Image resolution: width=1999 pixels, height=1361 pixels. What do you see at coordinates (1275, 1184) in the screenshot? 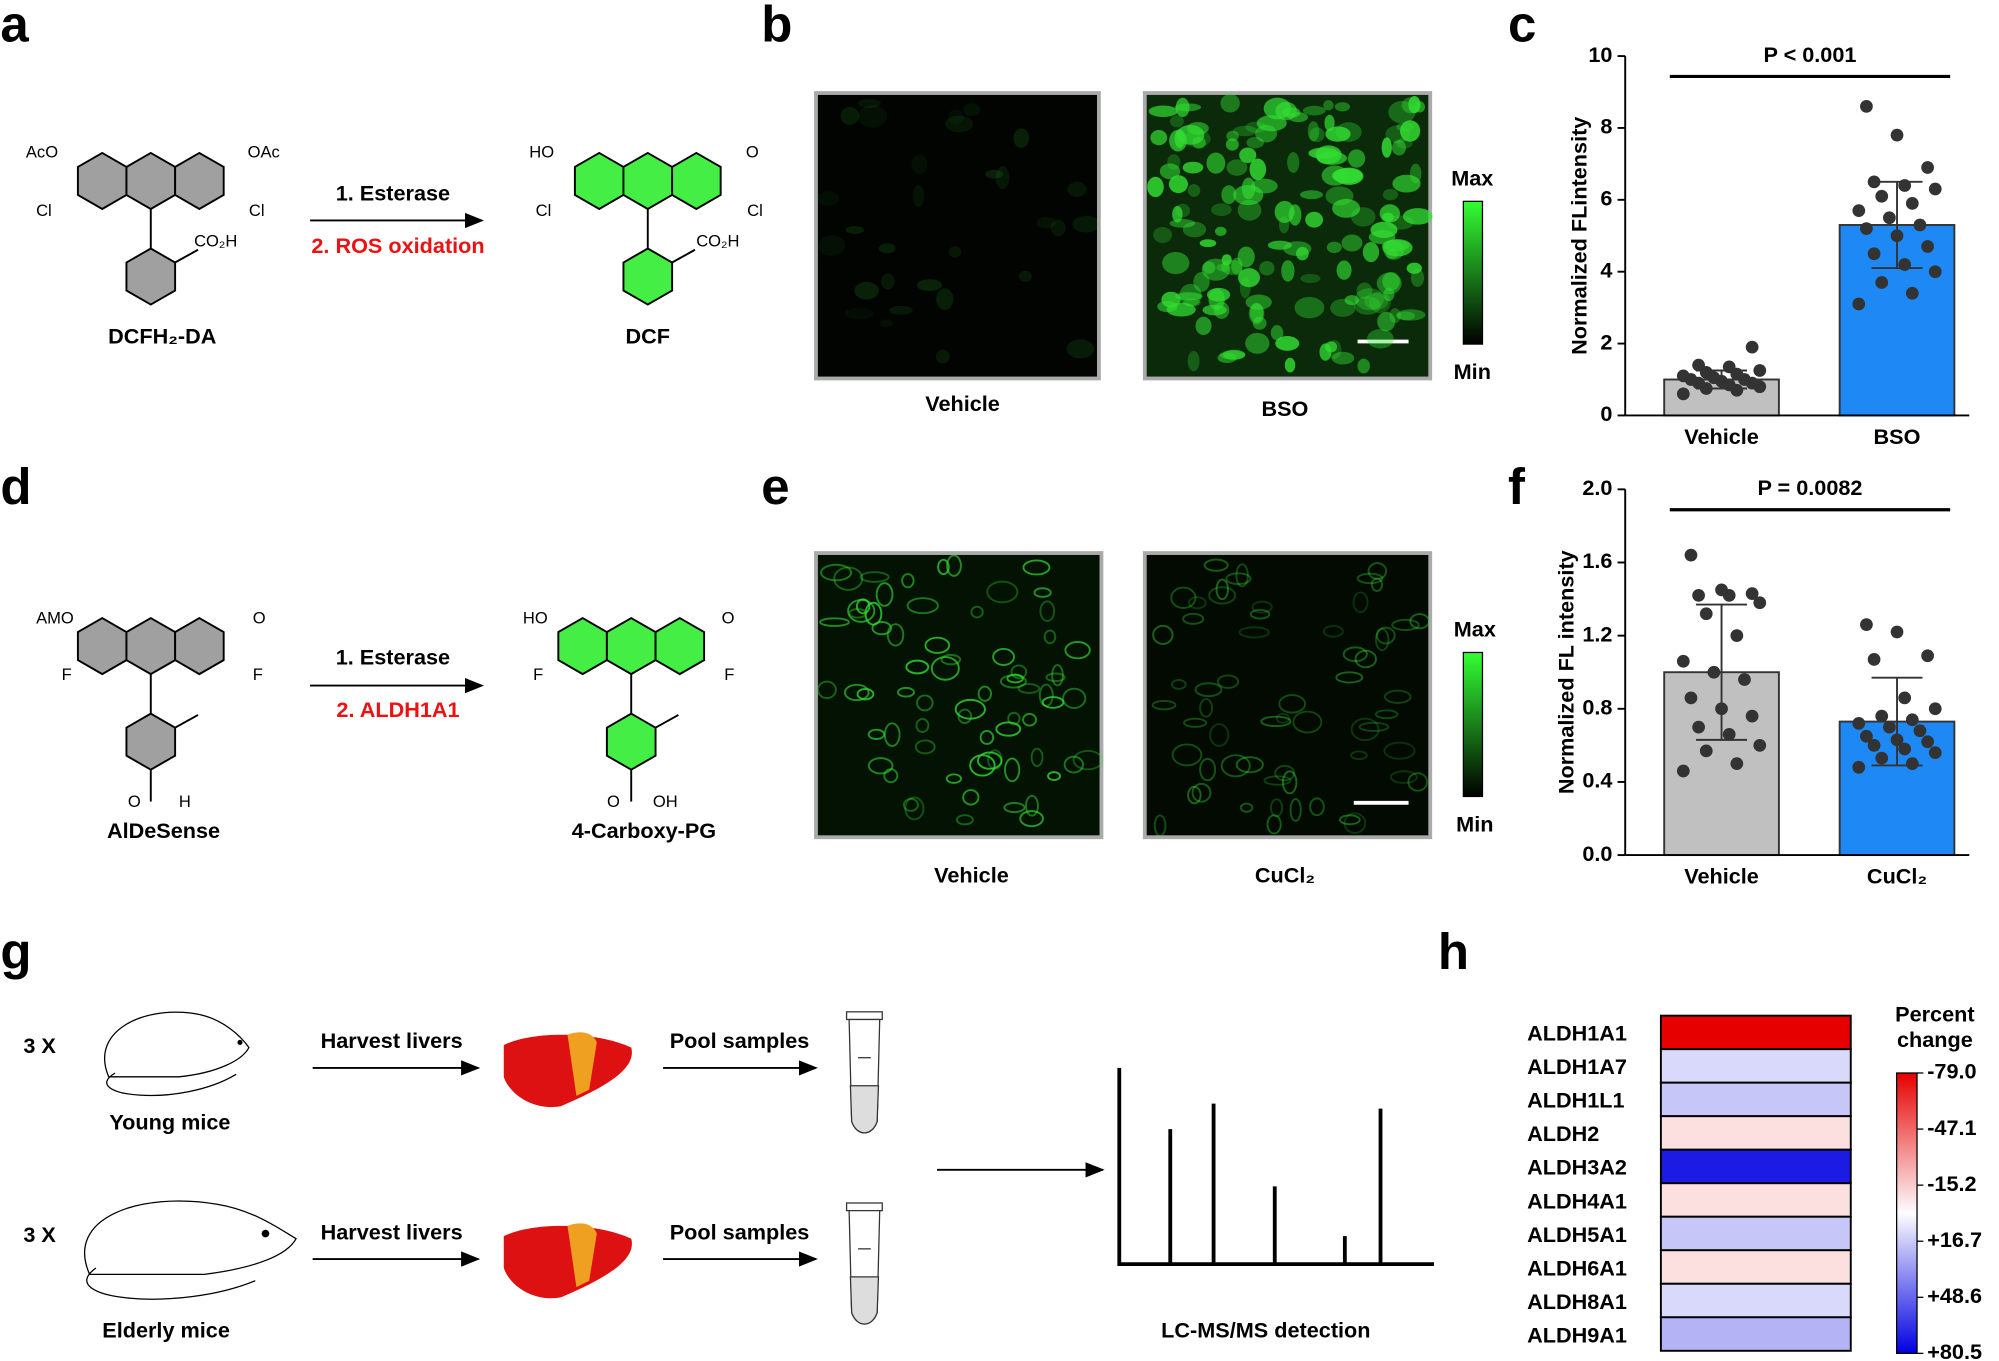
I see `spectrum-peaks` at bounding box center [1275, 1184].